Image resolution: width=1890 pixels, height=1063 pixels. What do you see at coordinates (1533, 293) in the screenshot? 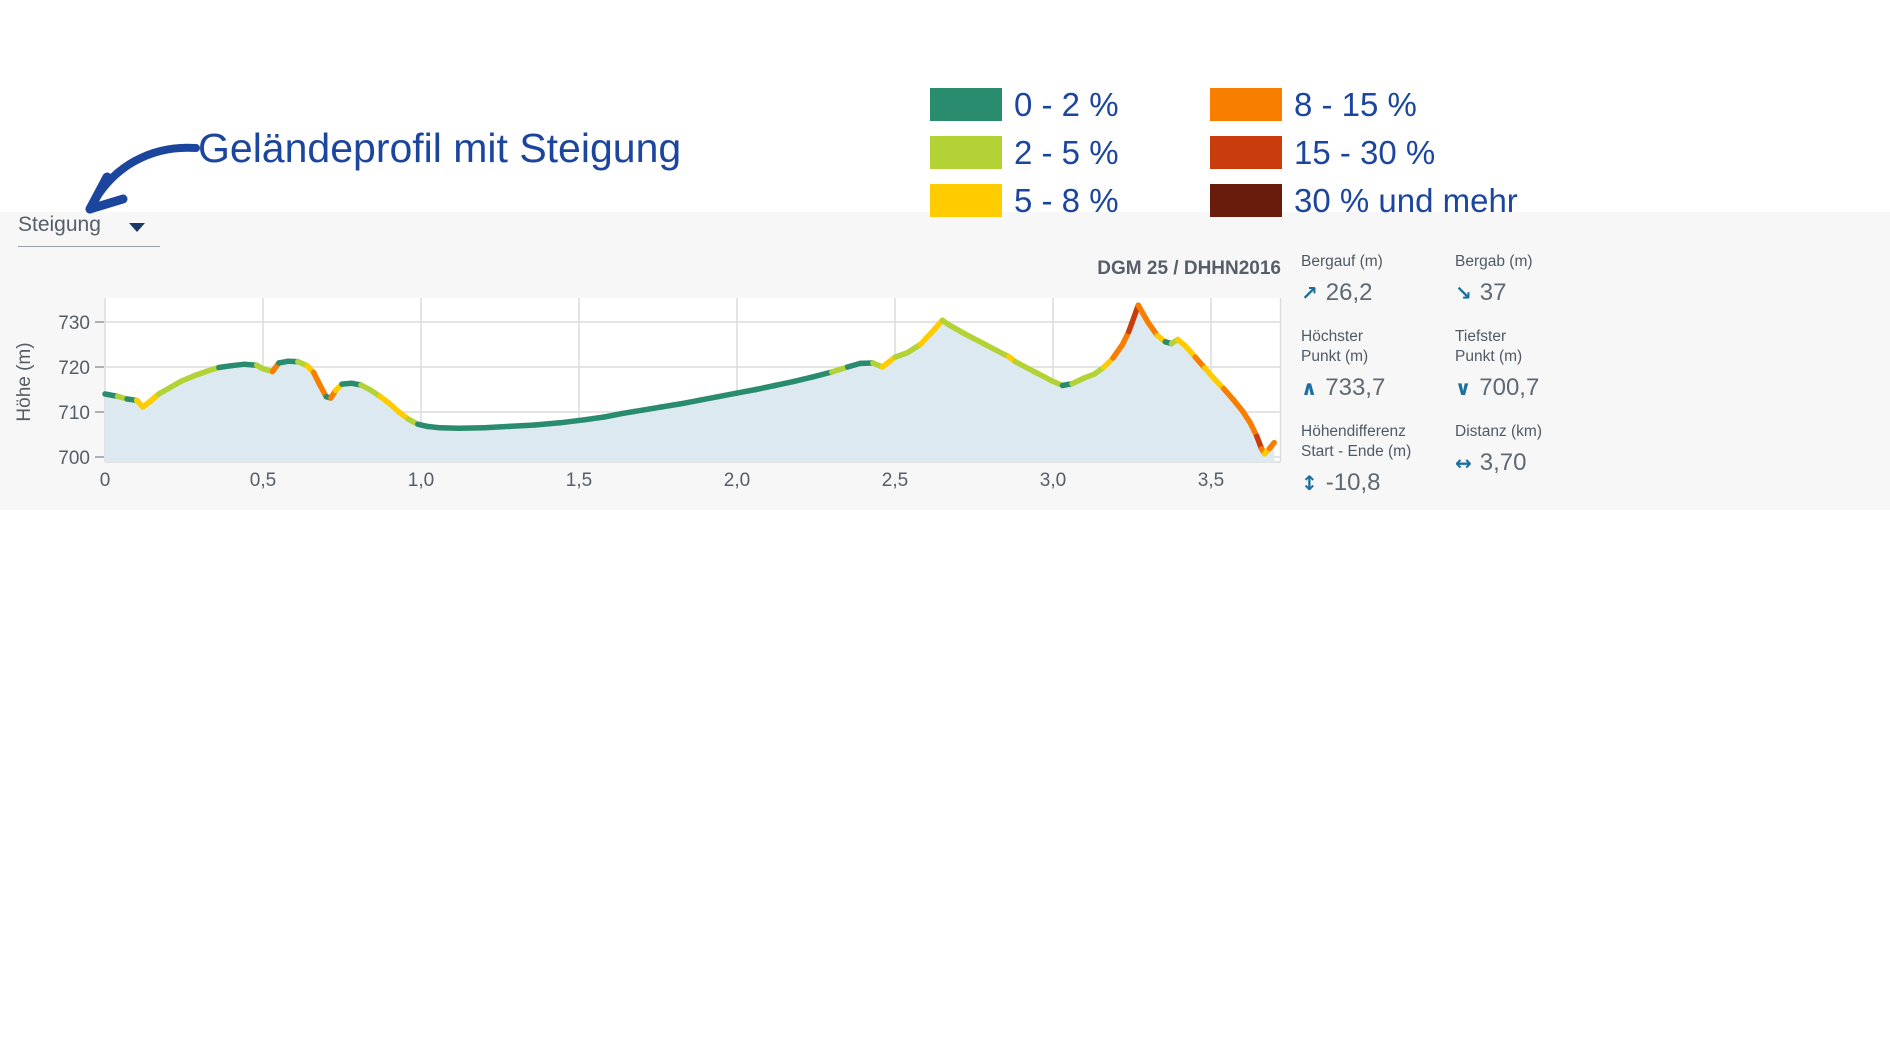
I see `stat-value-row: ↘ 37` at bounding box center [1533, 293].